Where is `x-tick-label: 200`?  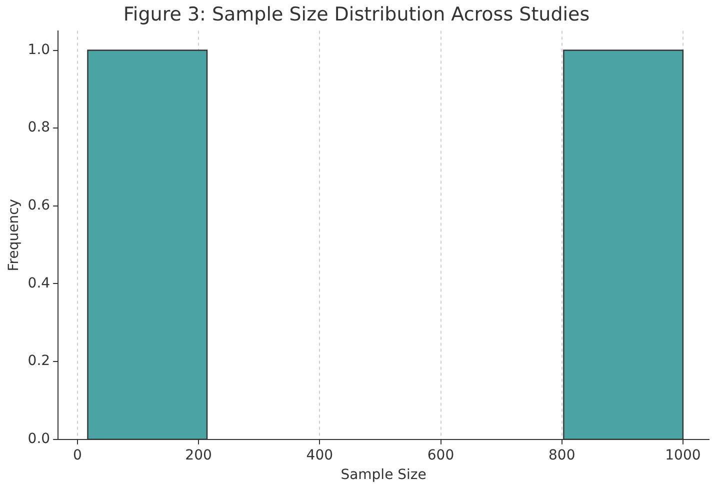 x-tick-label: 200 is located at coordinates (198, 455).